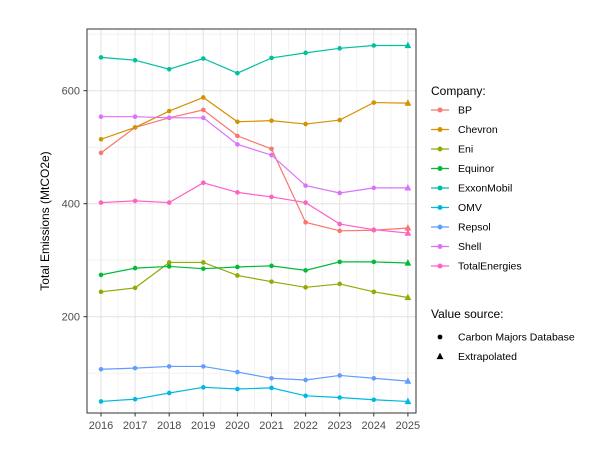  What do you see at coordinates (271, 426) in the screenshot?
I see `x-tick-label: 2021` at bounding box center [271, 426].